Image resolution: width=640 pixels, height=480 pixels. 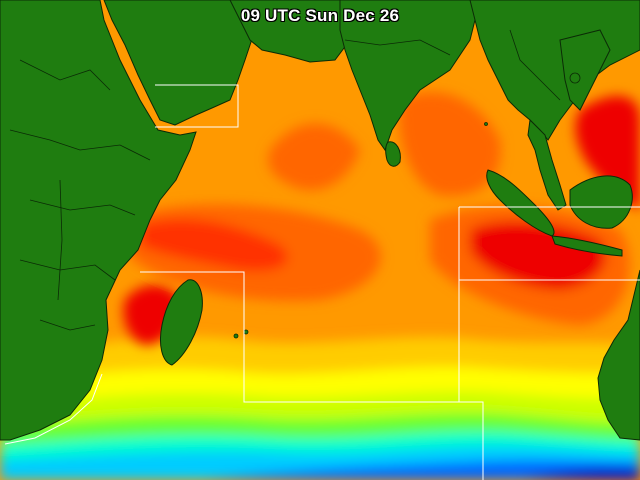 What do you see at coordinates (236, 336) in the screenshot?
I see `island-reunion` at bounding box center [236, 336].